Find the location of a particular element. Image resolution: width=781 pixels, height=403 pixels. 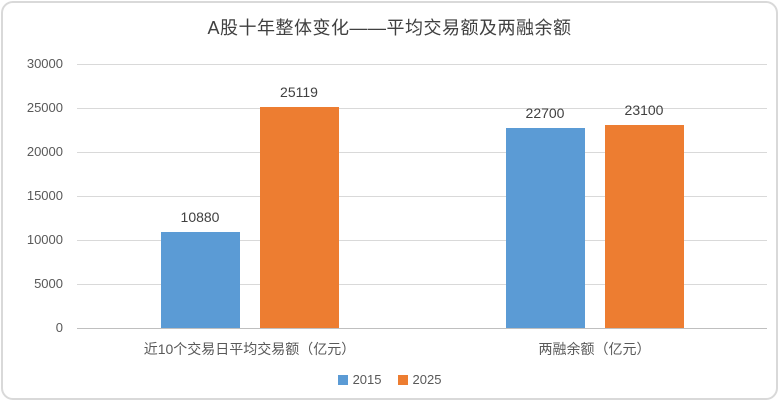

y-axis-tick-label: 5000 is located at coordinates (48, 283).